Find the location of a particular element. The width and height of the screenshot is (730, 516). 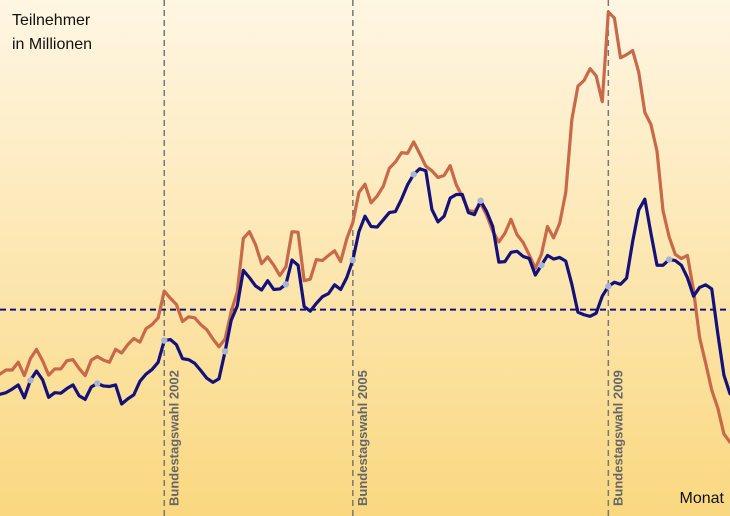

x-axis-label: Monat is located at coordinates (701, 498).